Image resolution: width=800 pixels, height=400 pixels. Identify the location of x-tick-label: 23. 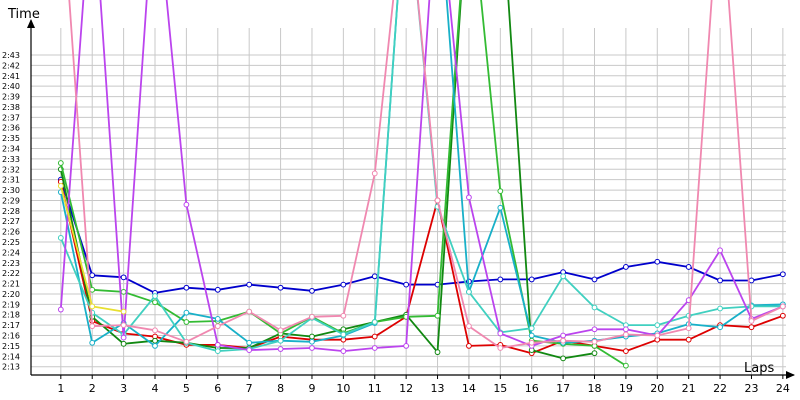
(751, 388).